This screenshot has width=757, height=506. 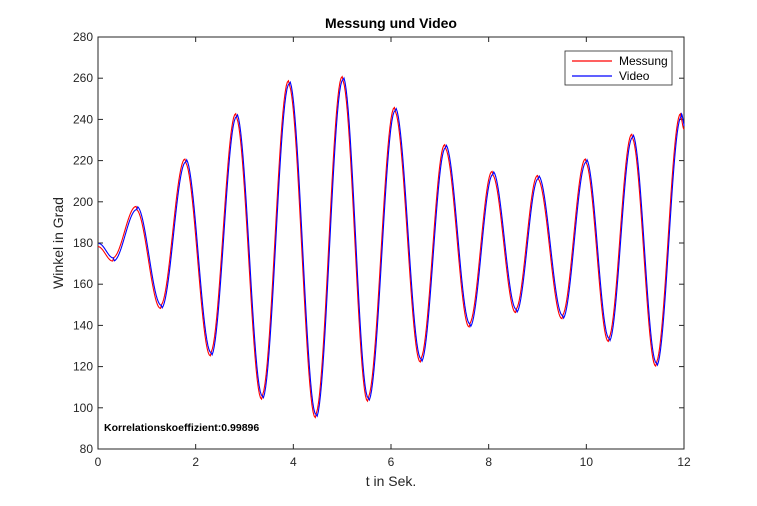 I want to click on y-tick-label: 240, so click(x=83, y=119).